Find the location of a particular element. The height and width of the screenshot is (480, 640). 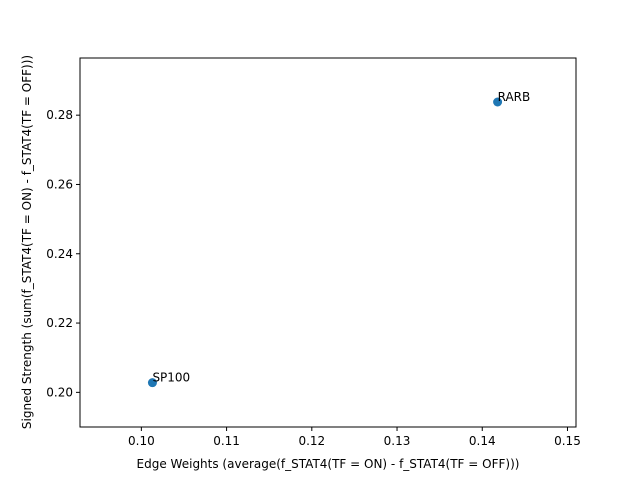

x-tick-label: 0.15 is located at coordinates (567, 441).